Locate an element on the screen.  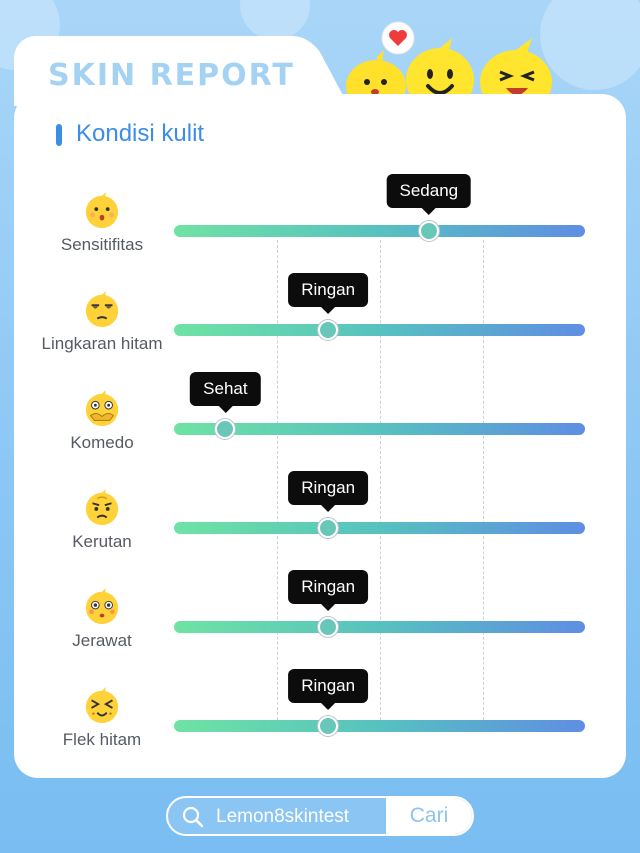
metric-row: Sensitifitas Sedang is located at coordinates (320, 229).